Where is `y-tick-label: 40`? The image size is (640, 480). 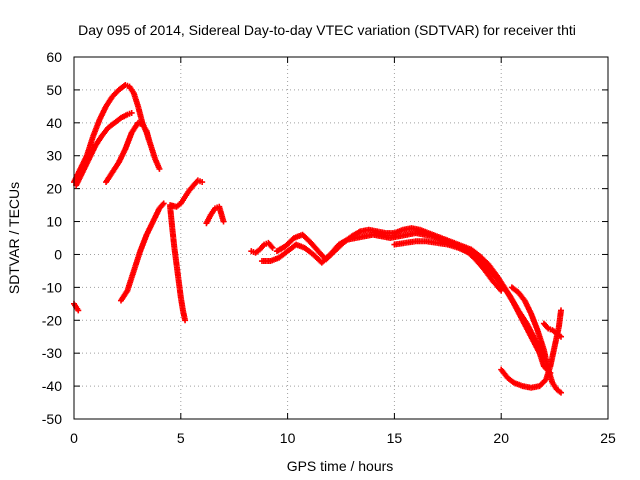
y-tick-label: 40 is located at coordinates (54, 123).